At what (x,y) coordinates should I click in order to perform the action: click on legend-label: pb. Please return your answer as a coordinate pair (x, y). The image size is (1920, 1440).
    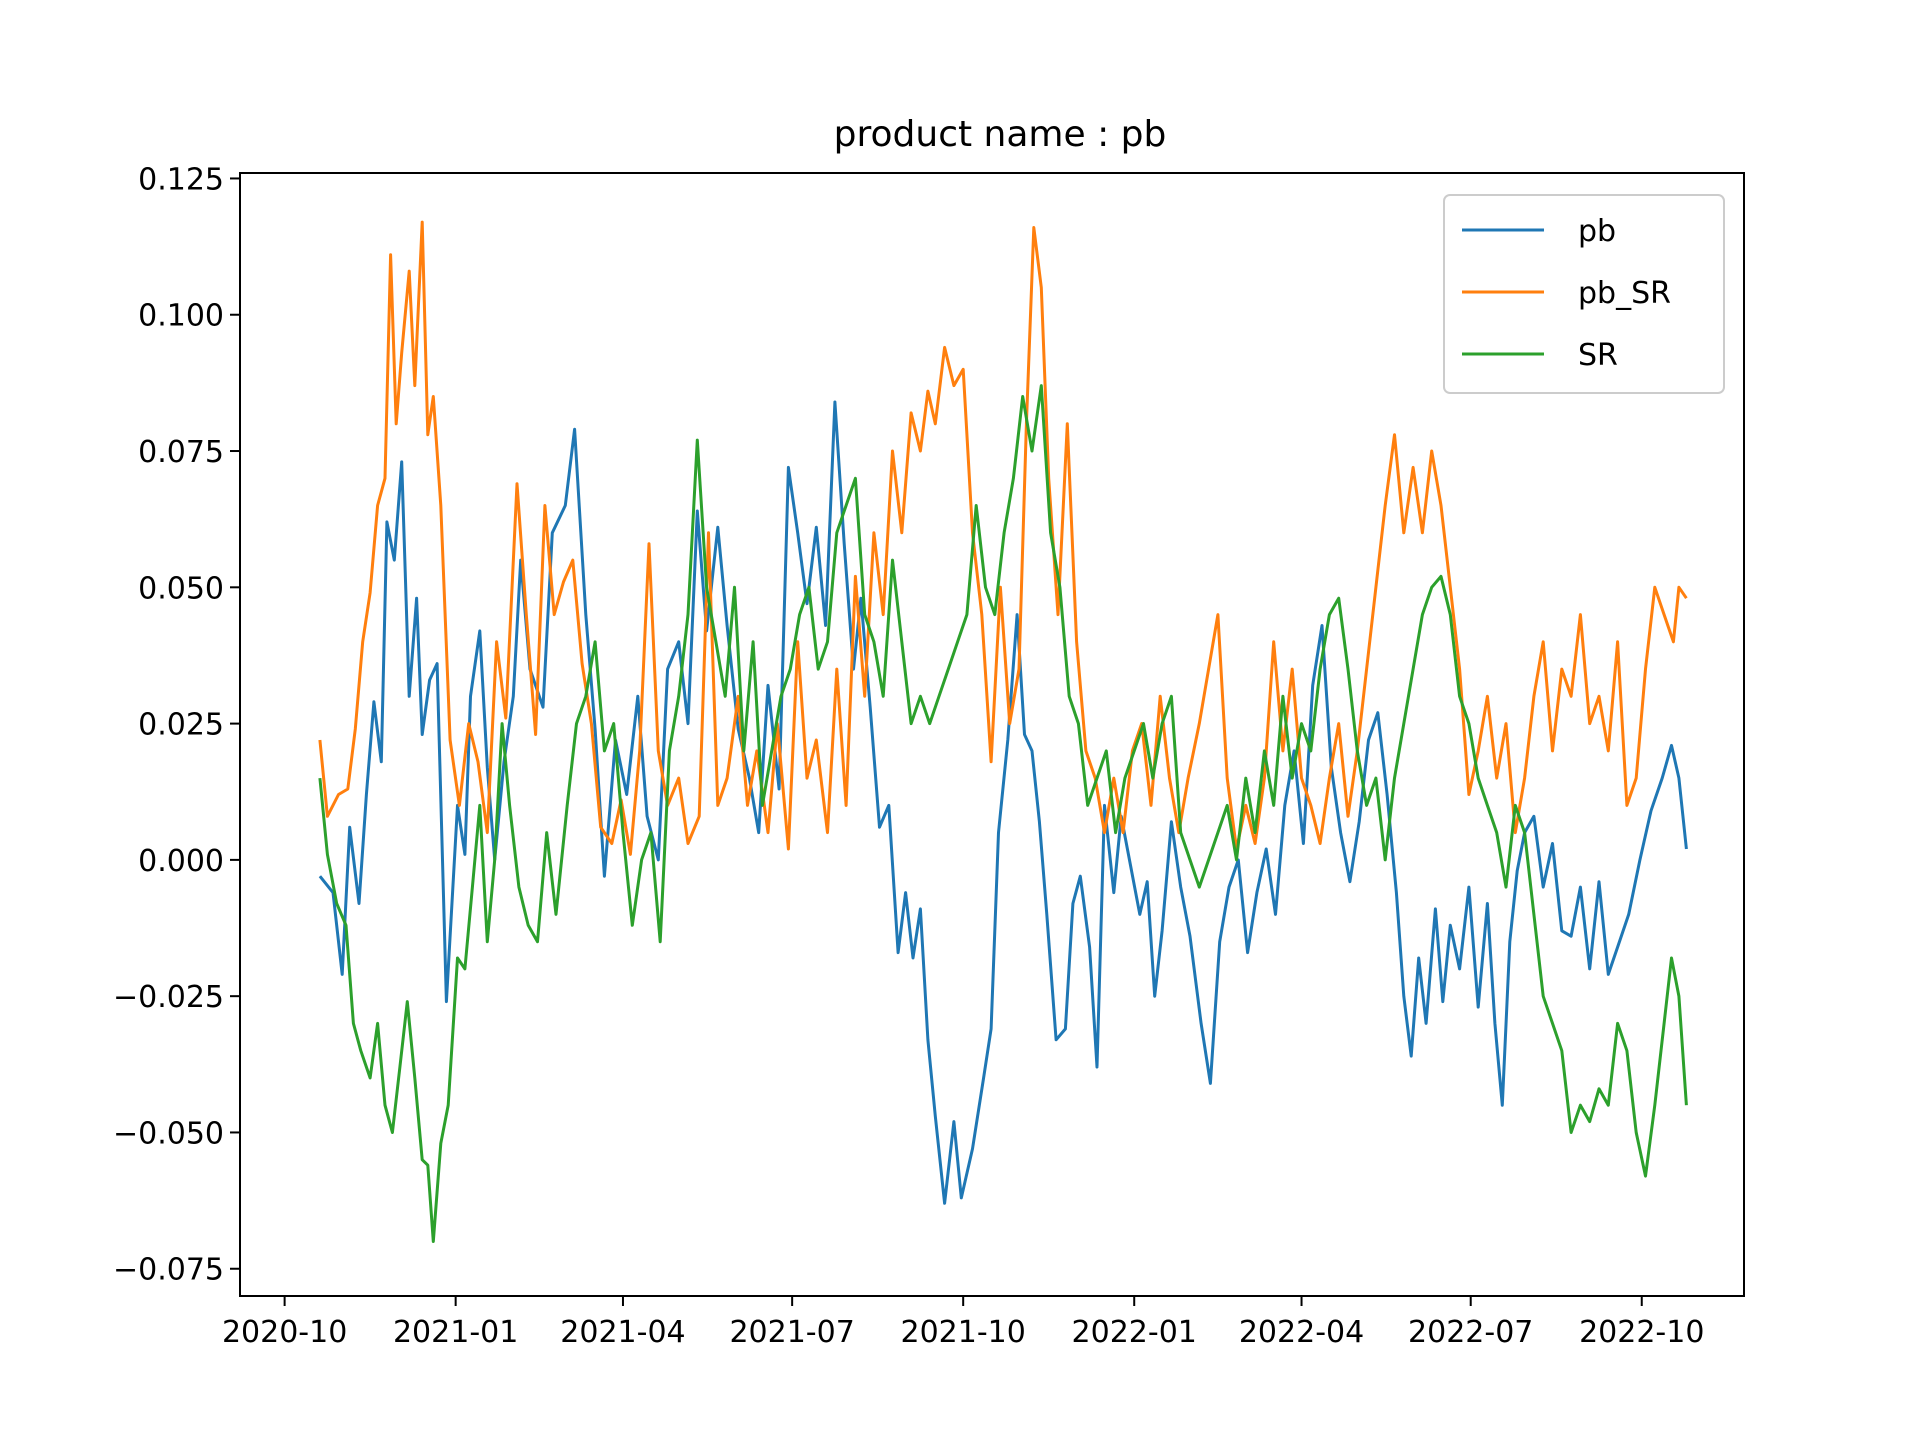
    Looking at the image, I should click on (1597, 231).